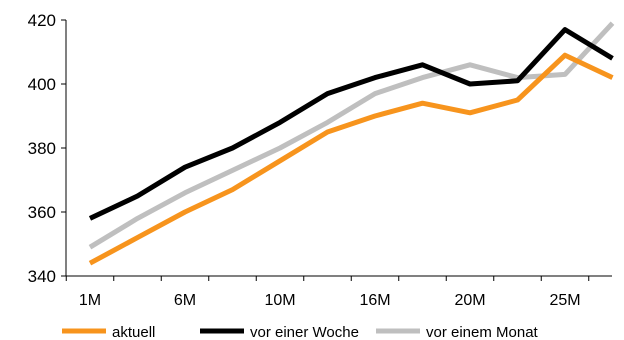  I want to click on y-tick-label: 380, so click(42, 148).